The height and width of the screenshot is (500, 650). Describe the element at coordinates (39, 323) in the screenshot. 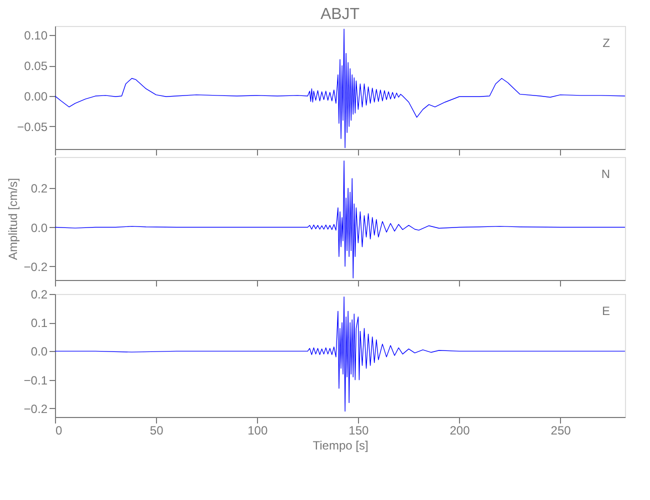

I see `y-tick-label: 0.1` at that location.